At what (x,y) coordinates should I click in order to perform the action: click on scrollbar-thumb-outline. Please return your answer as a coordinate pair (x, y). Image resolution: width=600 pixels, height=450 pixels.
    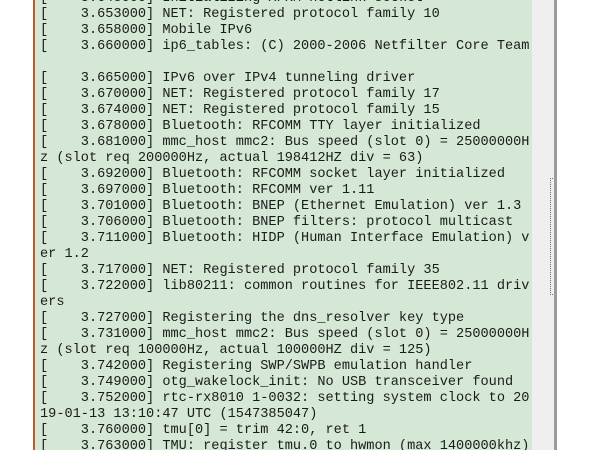
    Looking at the image, I should click on (552, 236).